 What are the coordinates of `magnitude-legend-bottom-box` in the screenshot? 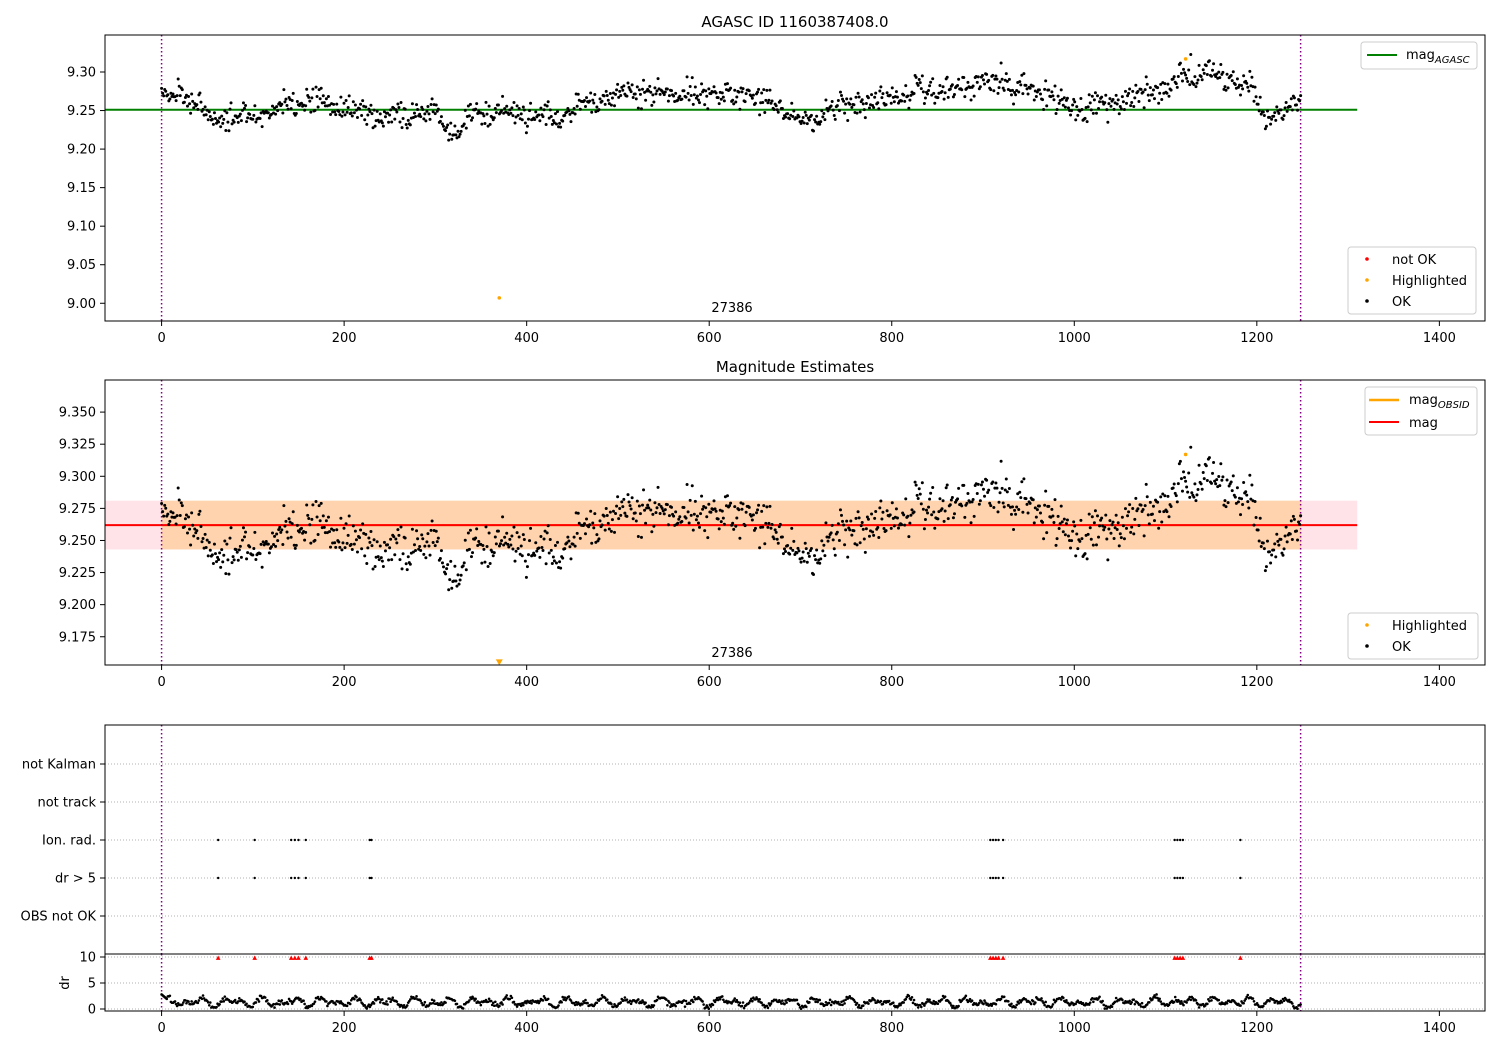 It's located at (1413, 636).